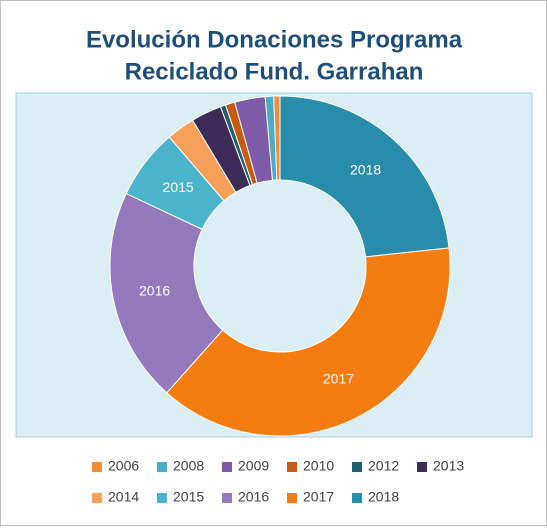 The height and width of the screenshot is (531, 547). I want to click on legend-label: 2006, so click(123, 466).